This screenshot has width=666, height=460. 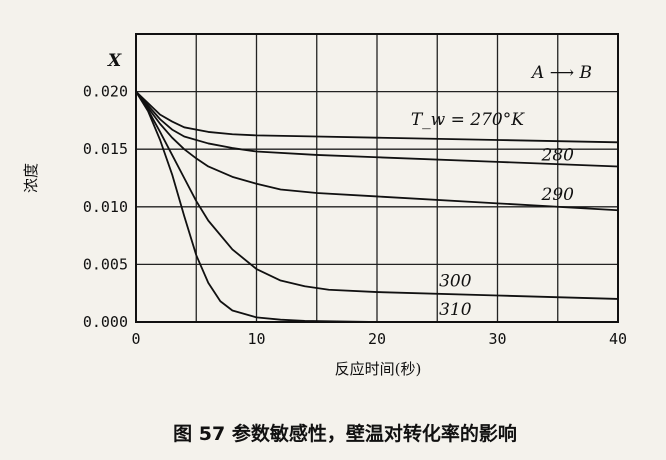 I want to click on y-axis-symbol: X, so click(x=114, y=61).